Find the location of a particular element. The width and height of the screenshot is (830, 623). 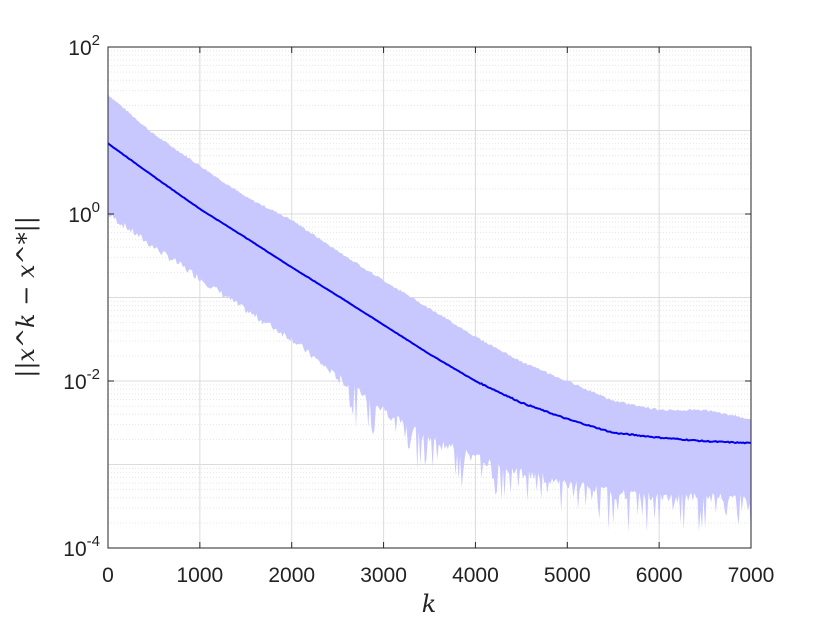

y-axis-label: ||x^k − x^*|| is located at coordinates (26, 297).